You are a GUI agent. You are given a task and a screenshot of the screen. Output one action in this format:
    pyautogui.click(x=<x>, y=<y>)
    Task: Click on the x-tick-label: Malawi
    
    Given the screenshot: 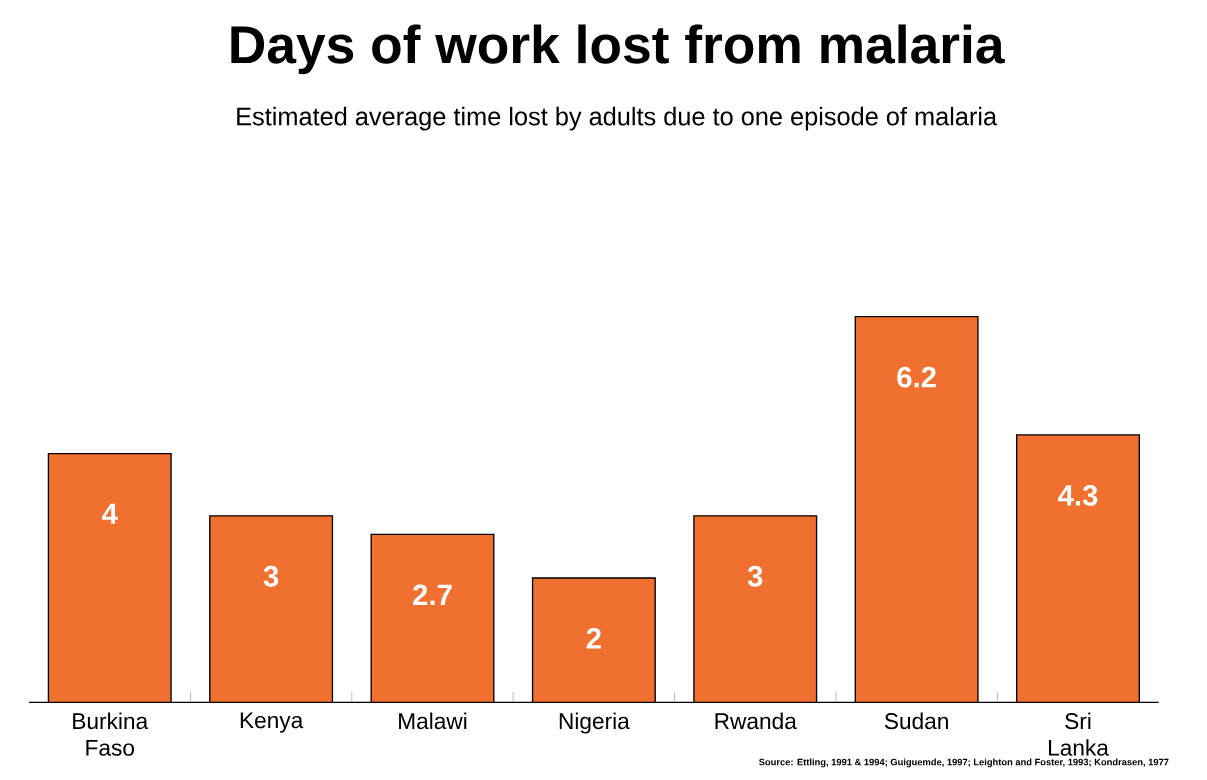 What is the action you would take?
    pyautogui.click(x=433, y=721)
    